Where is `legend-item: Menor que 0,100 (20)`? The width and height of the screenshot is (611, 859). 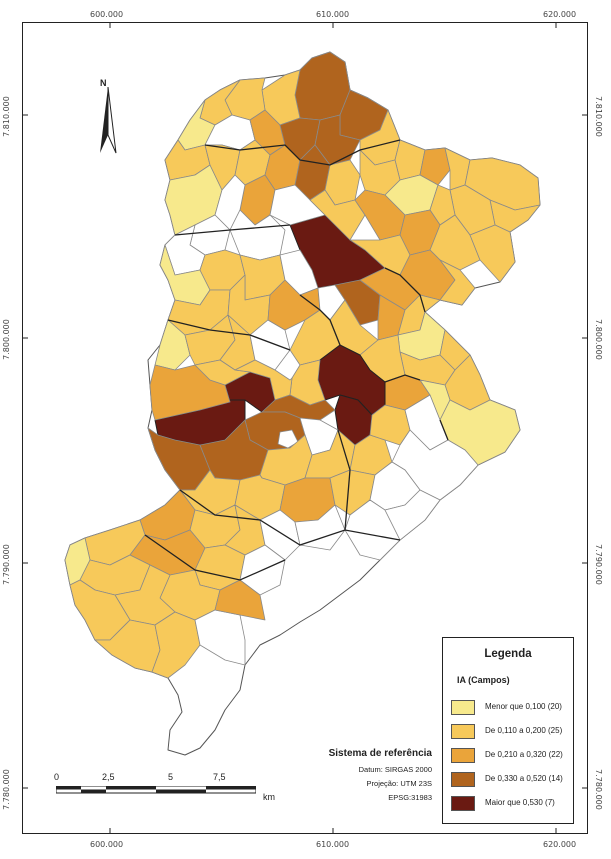
legend-item: Menor que 0,100 (20) is located at coordinates (513, 708).